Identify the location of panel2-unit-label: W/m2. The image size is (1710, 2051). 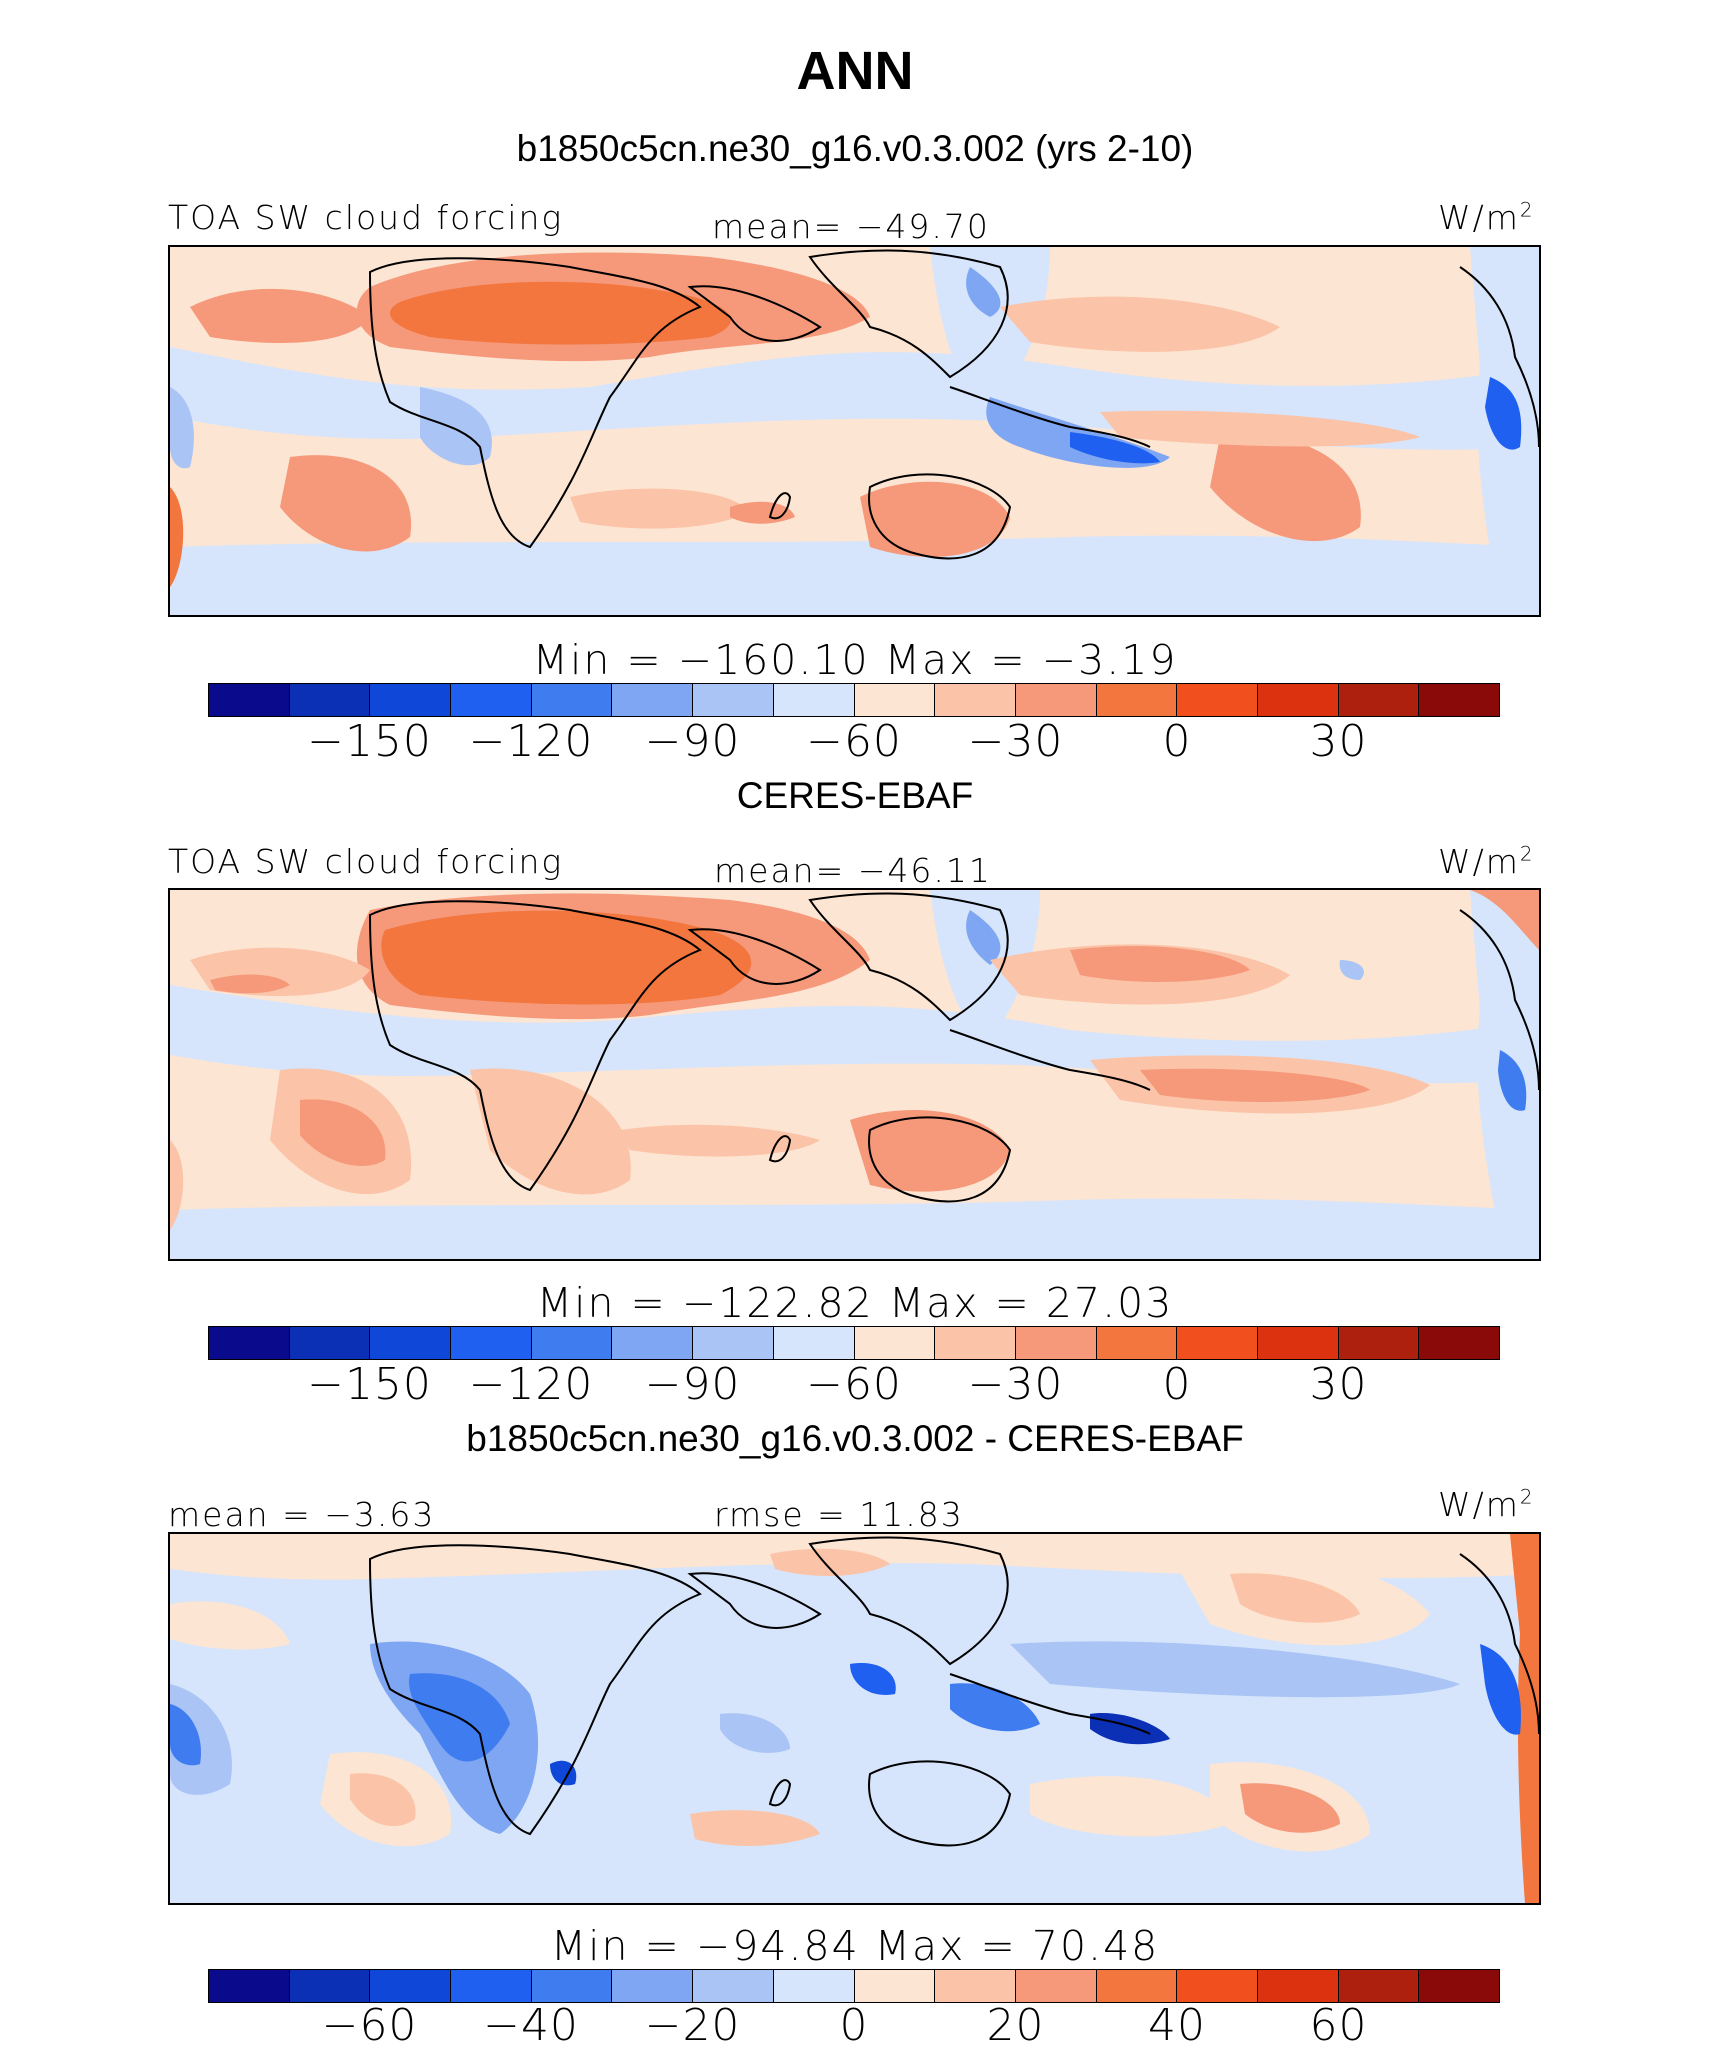
(1486, 861).